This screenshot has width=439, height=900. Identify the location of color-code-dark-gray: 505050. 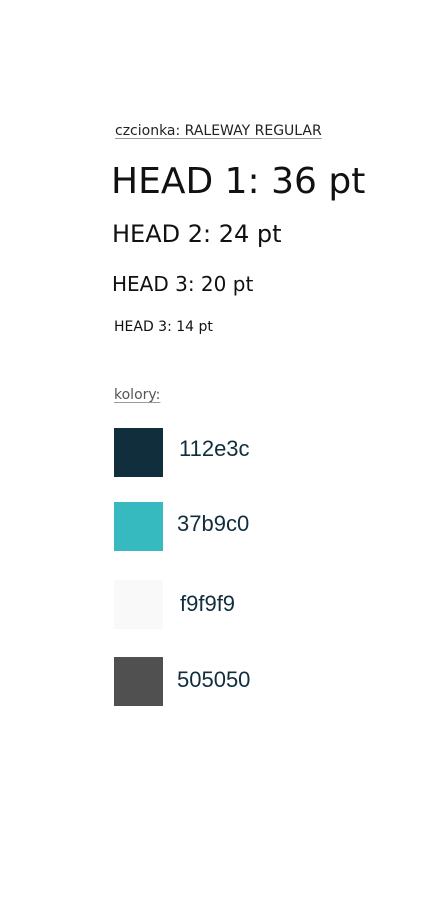
(214, 679).